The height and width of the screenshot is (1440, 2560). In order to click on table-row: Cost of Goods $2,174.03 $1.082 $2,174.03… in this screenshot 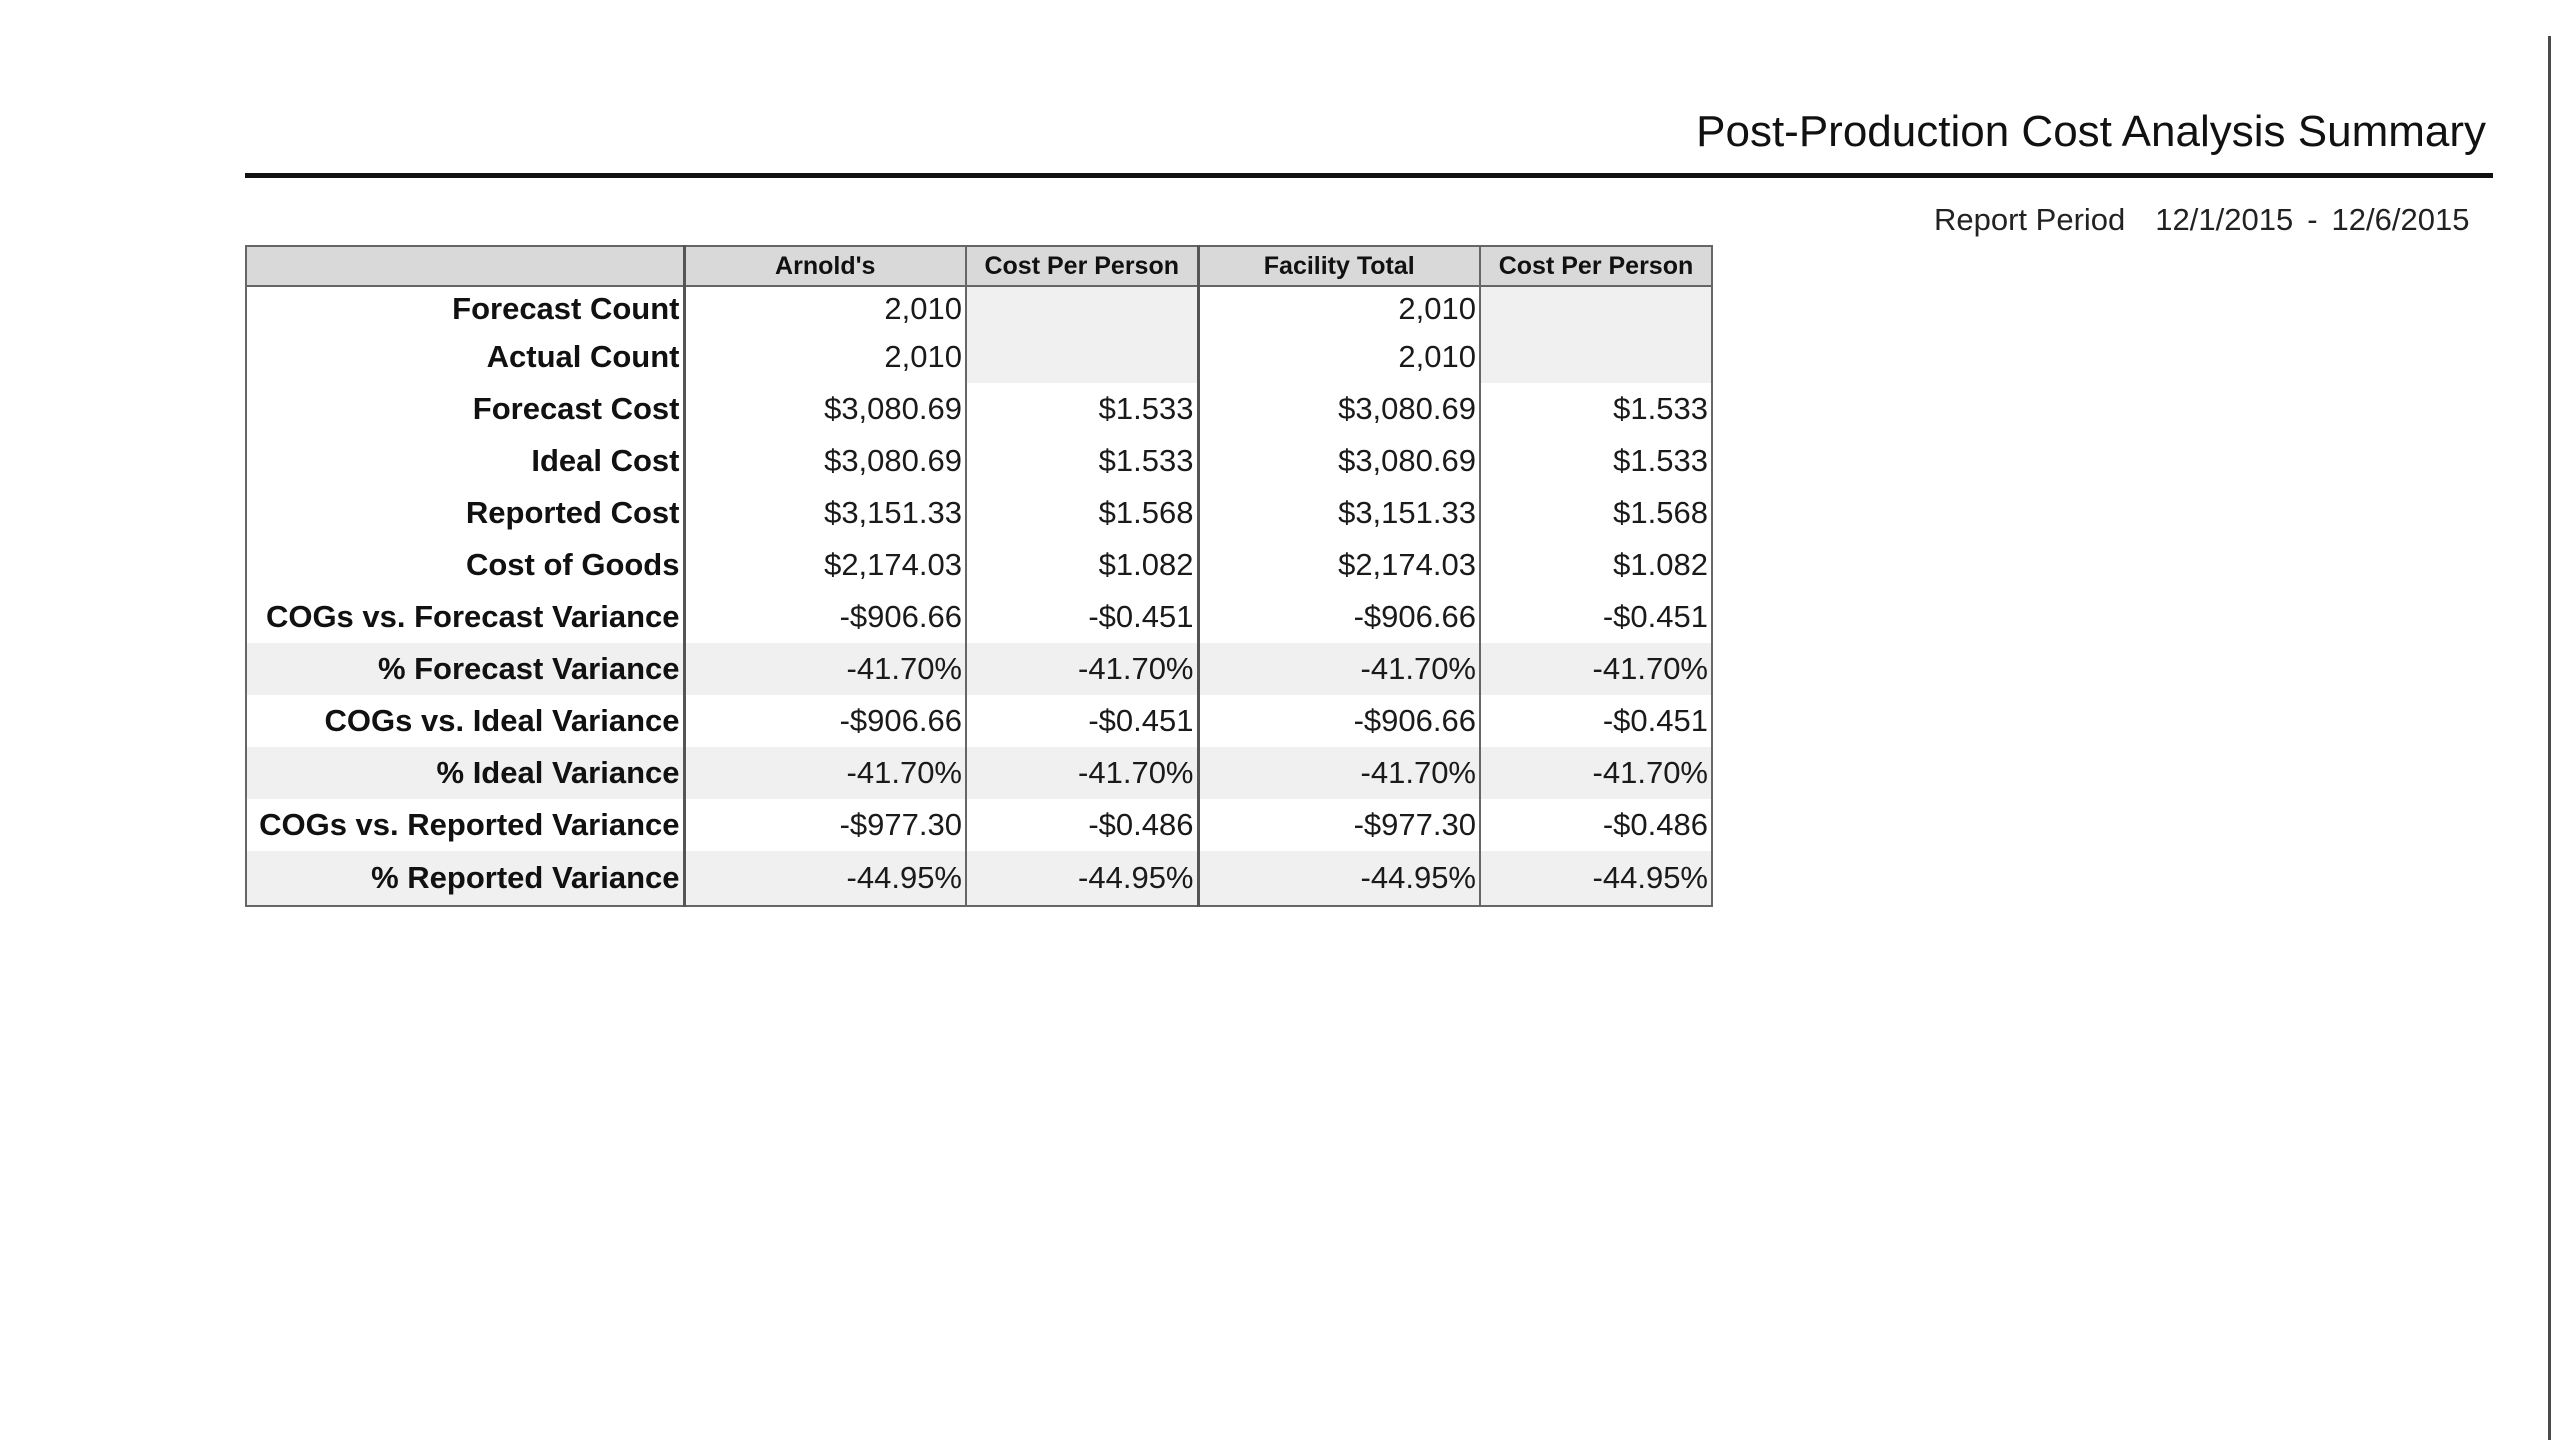, I will do `click(979, 565)`.